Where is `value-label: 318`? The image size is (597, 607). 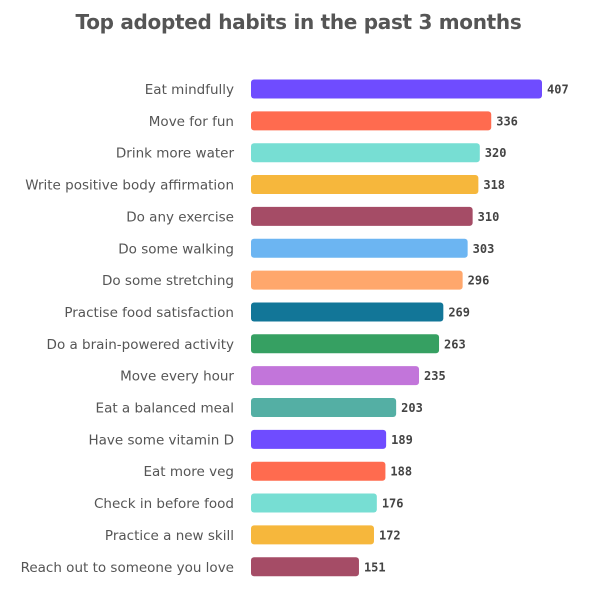
value-label: 318 is located at coordinates (494, 185).